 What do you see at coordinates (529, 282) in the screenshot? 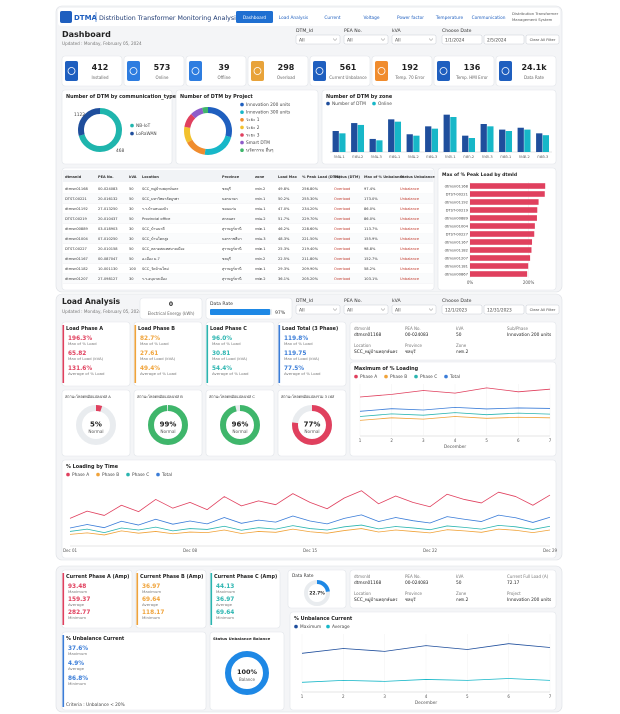
I see `x-tick-label: 200%` at bounding box center [529, 282].